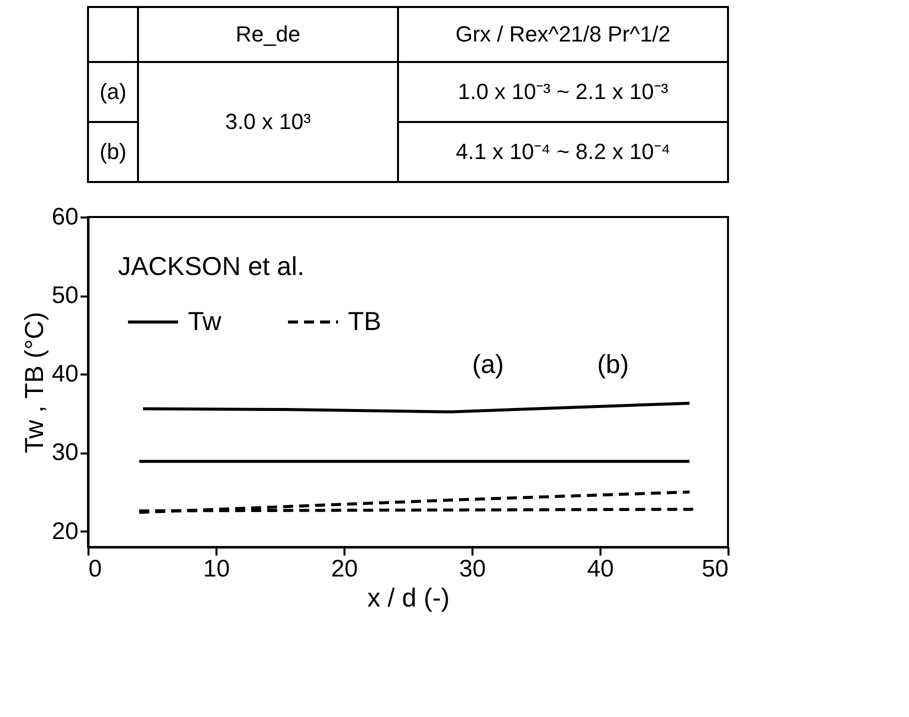  I want to click on legend-label: Tw, so click(205, 321).